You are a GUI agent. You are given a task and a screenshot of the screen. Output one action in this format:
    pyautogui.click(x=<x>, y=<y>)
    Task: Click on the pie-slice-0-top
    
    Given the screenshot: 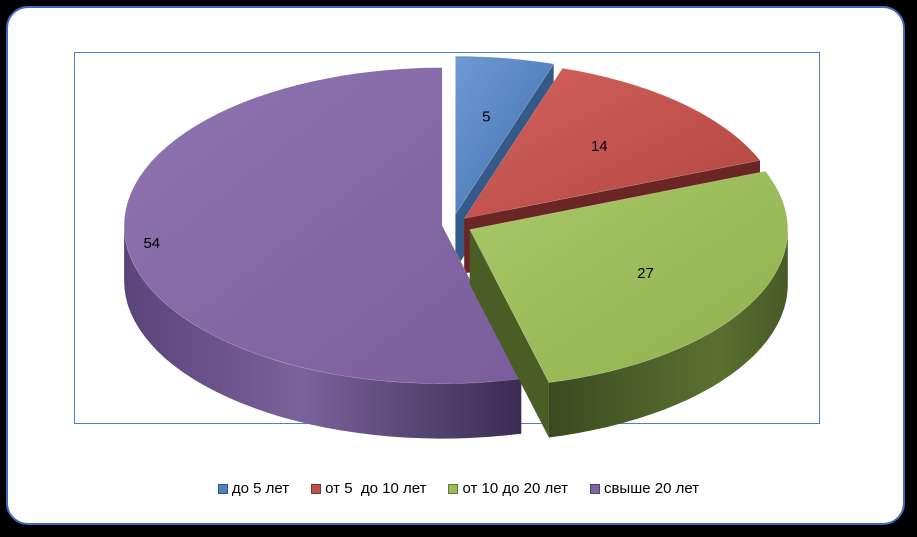 What is the action you would take?
    pyautogui.click(x=505, y=135)
    